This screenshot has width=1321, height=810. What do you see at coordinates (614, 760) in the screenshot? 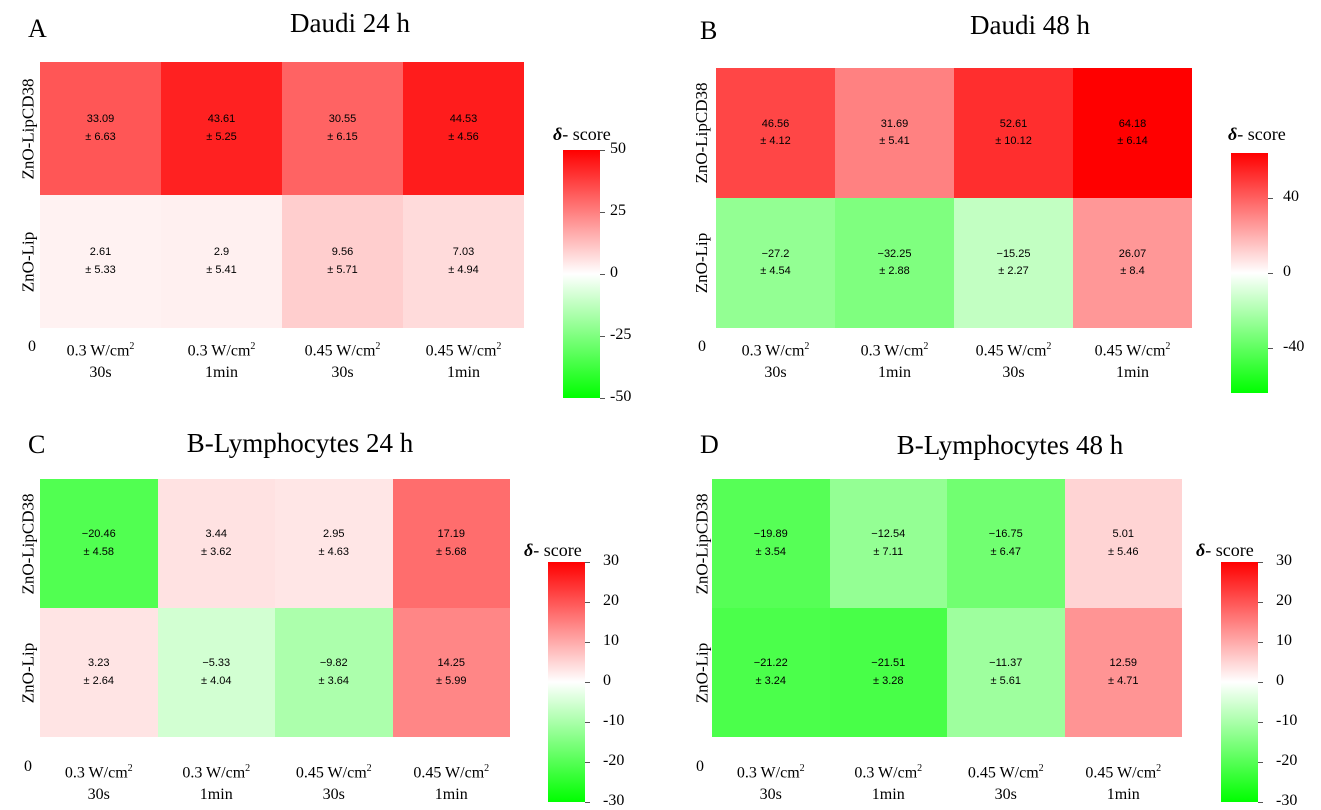
I see `colorbar-tick-label: -20` at bounding box center [614, 760].